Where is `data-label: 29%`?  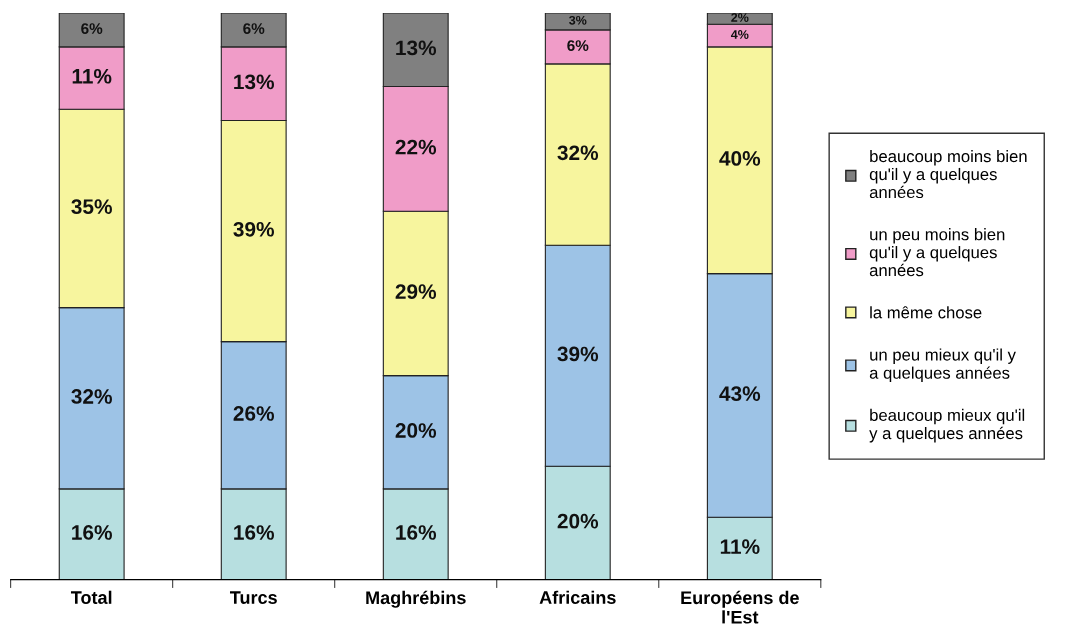 data-label: 29% is located at coordinates (416, 291).